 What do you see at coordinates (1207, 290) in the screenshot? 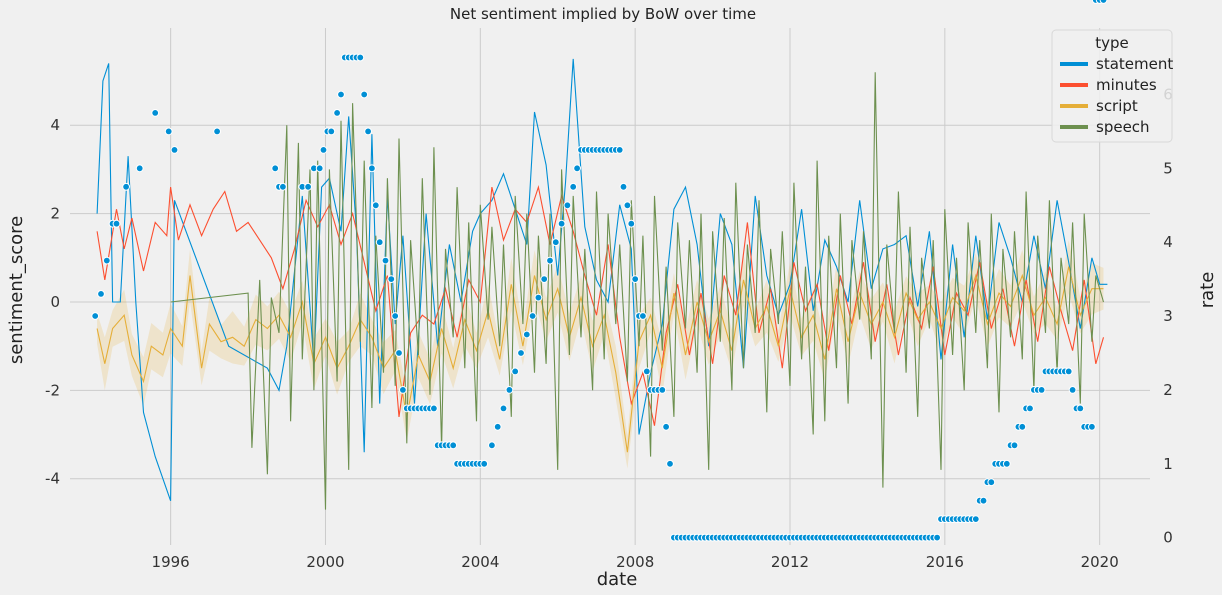
I see `y2-axis-label: rate` at bounding box center [1207, 290].